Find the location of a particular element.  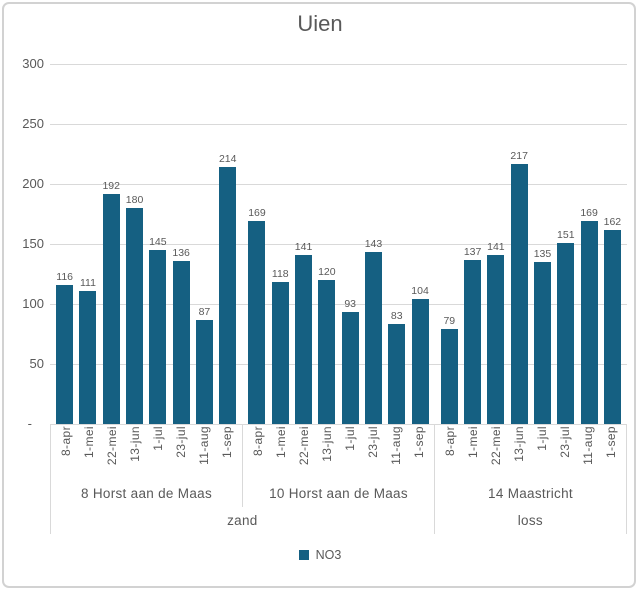

soil-label: loss is located at coordinates (530, 520).